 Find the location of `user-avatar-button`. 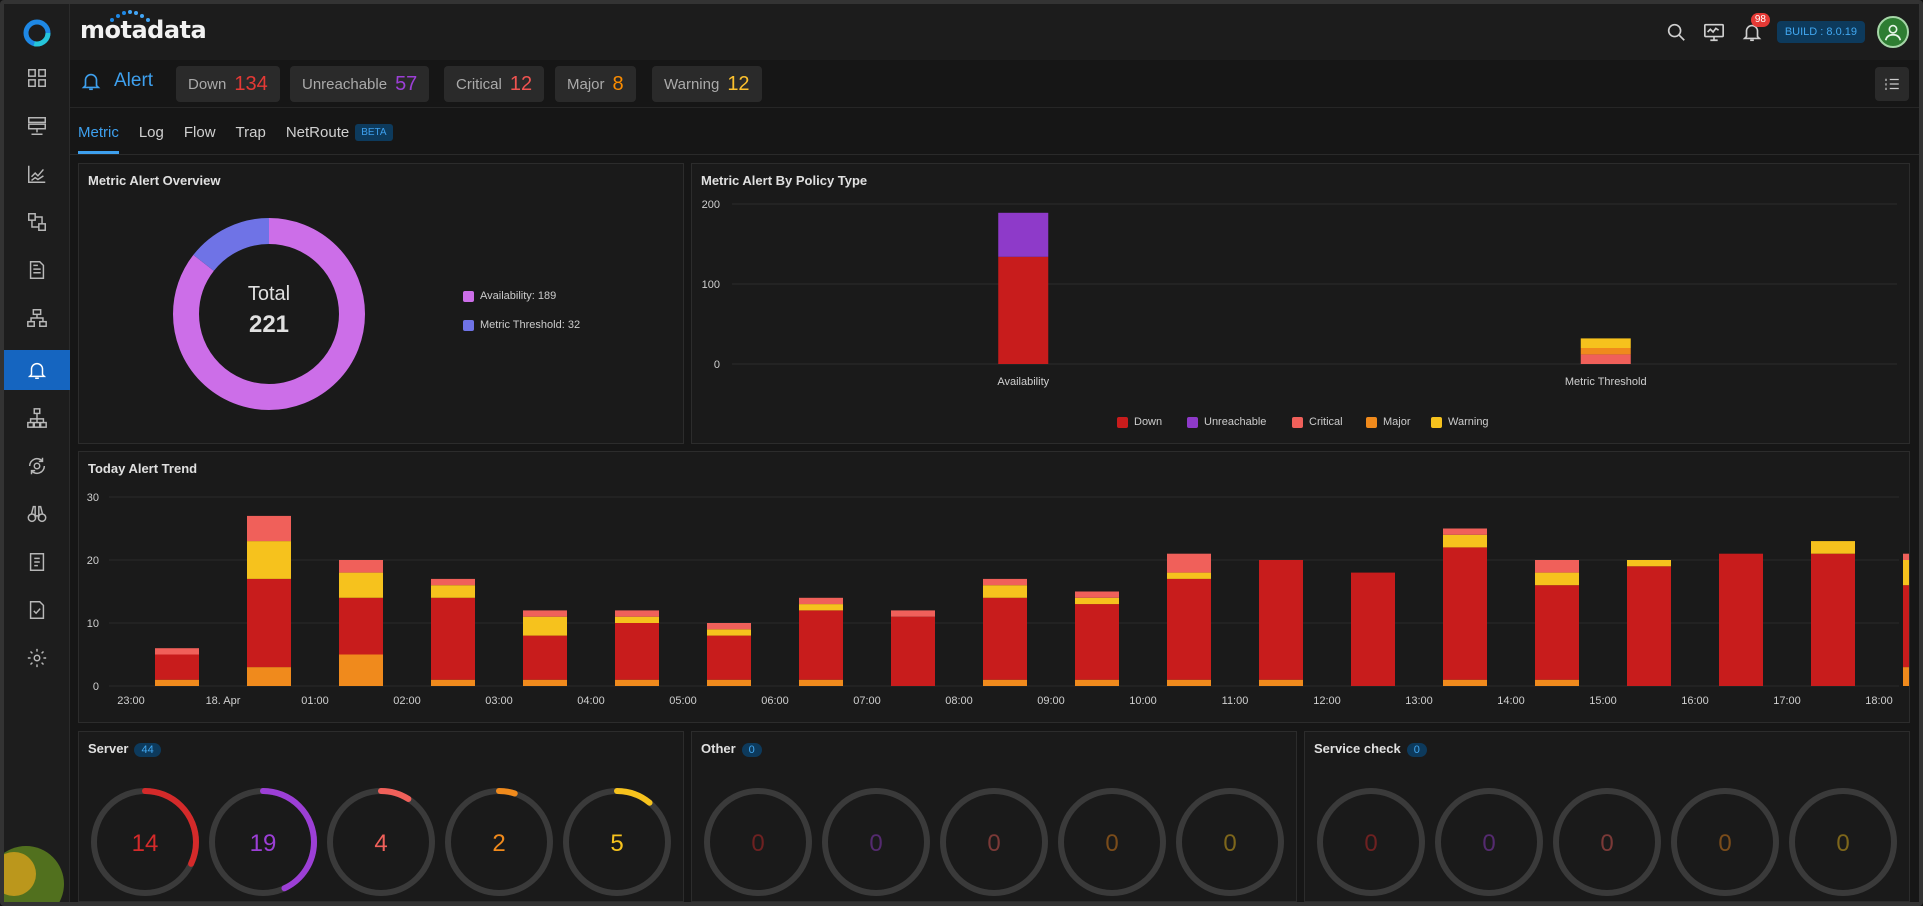

user-avatar-button is located at coordinates (1893, 32).